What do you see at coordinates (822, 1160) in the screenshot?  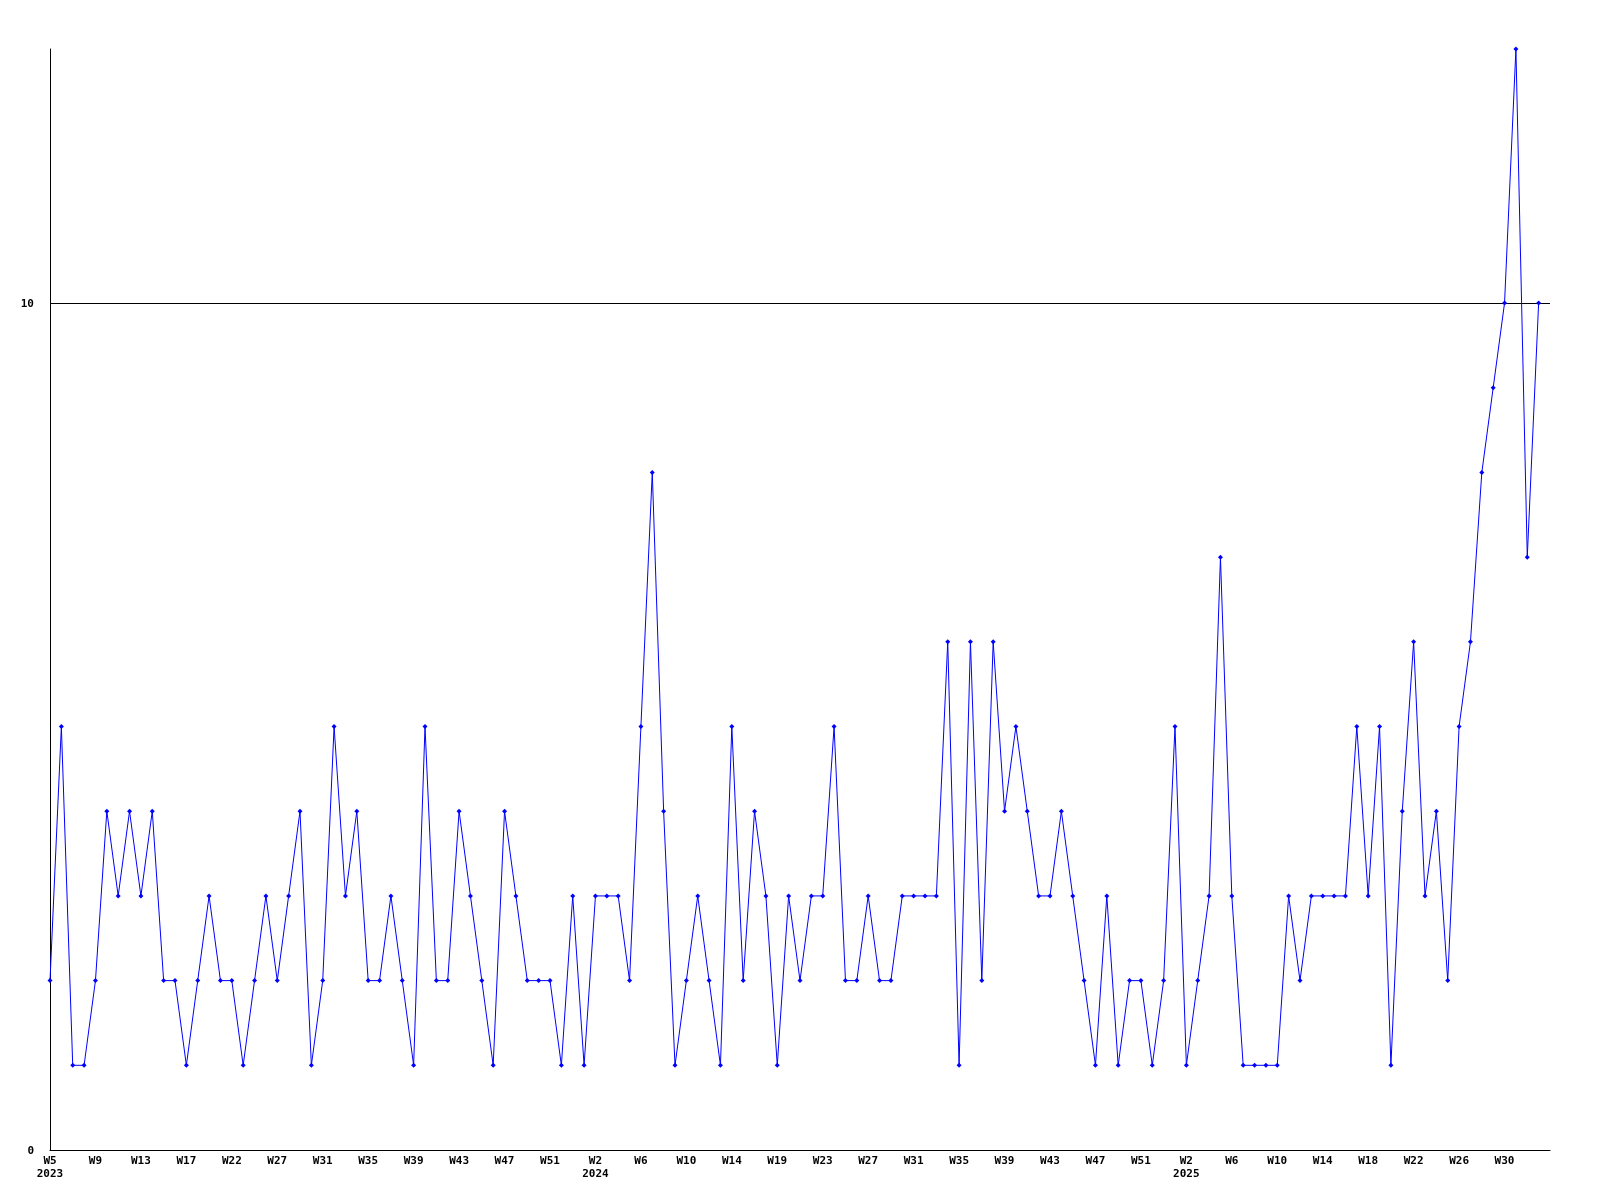 I see `x-tick-label: W23` at bounding box center [822, 1160].